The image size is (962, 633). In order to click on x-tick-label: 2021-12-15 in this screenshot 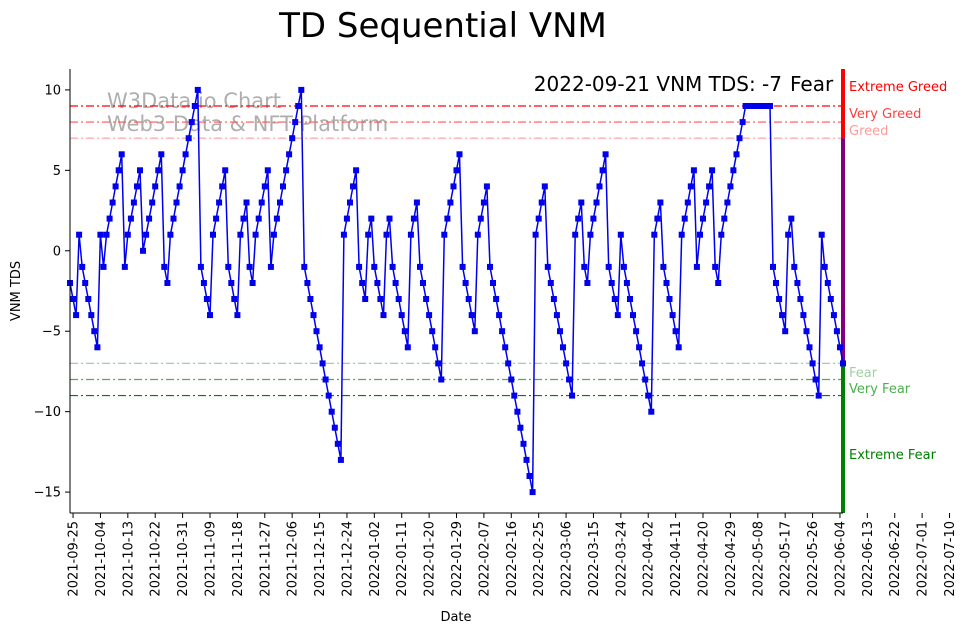, I will do `click(320, 559)`.